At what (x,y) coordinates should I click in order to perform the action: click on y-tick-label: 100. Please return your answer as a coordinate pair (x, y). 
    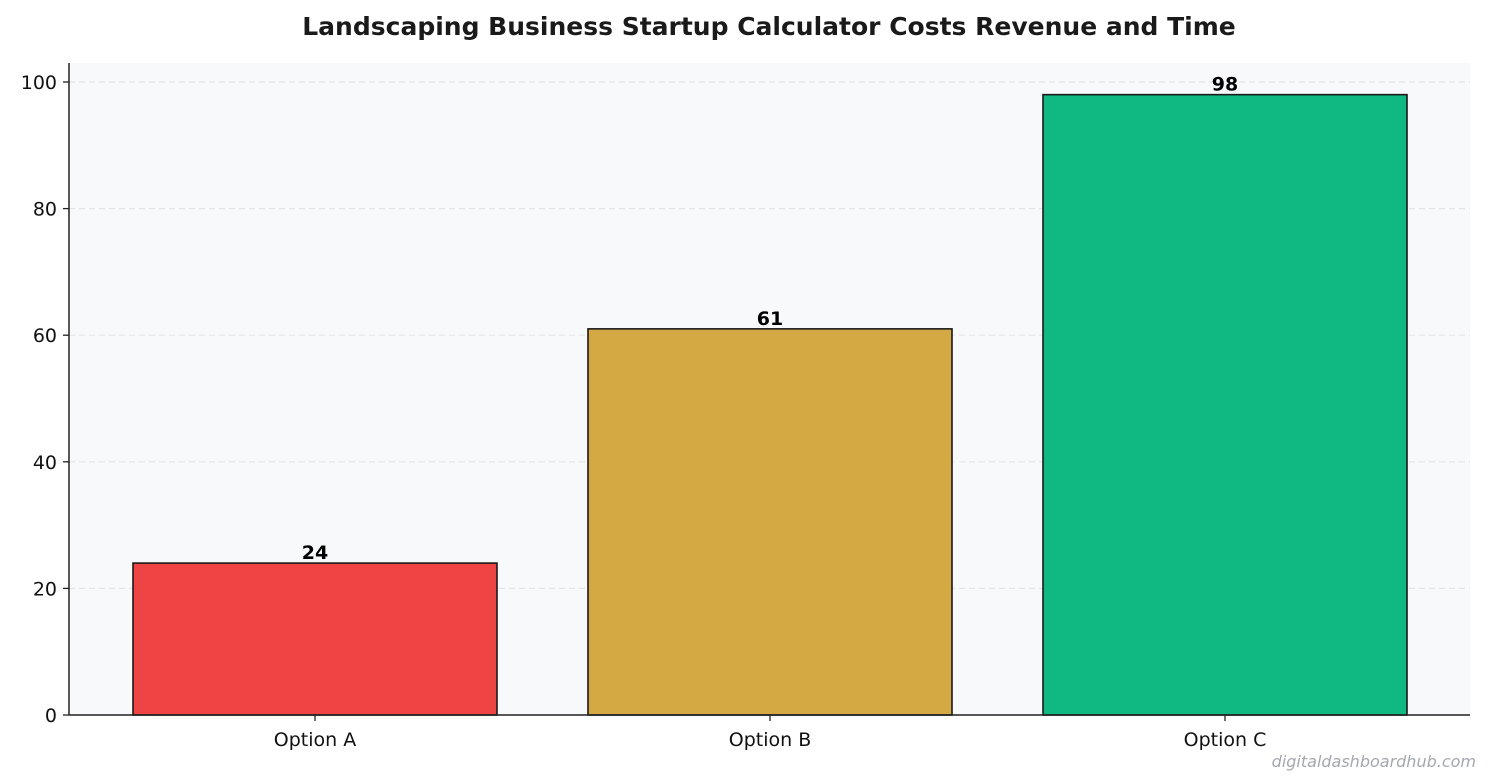
    Looking at the image, I should click on (39, 83).